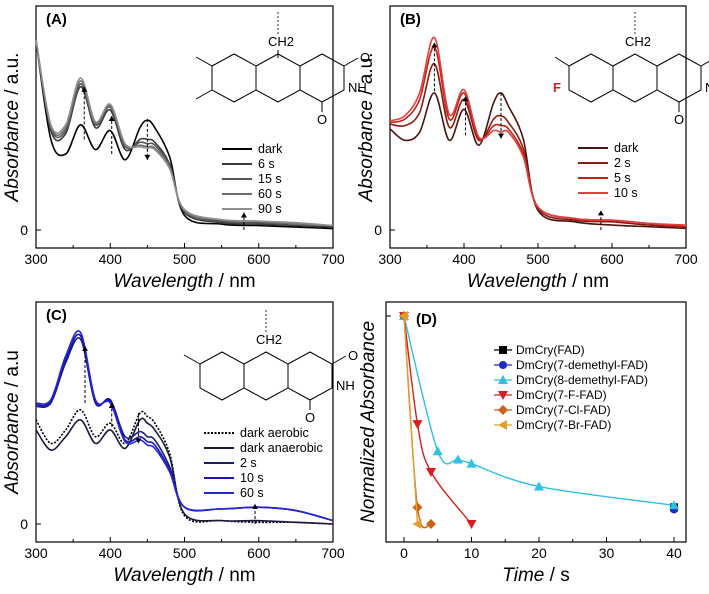  I want to click on panel-label: (B), so click(410, 19).